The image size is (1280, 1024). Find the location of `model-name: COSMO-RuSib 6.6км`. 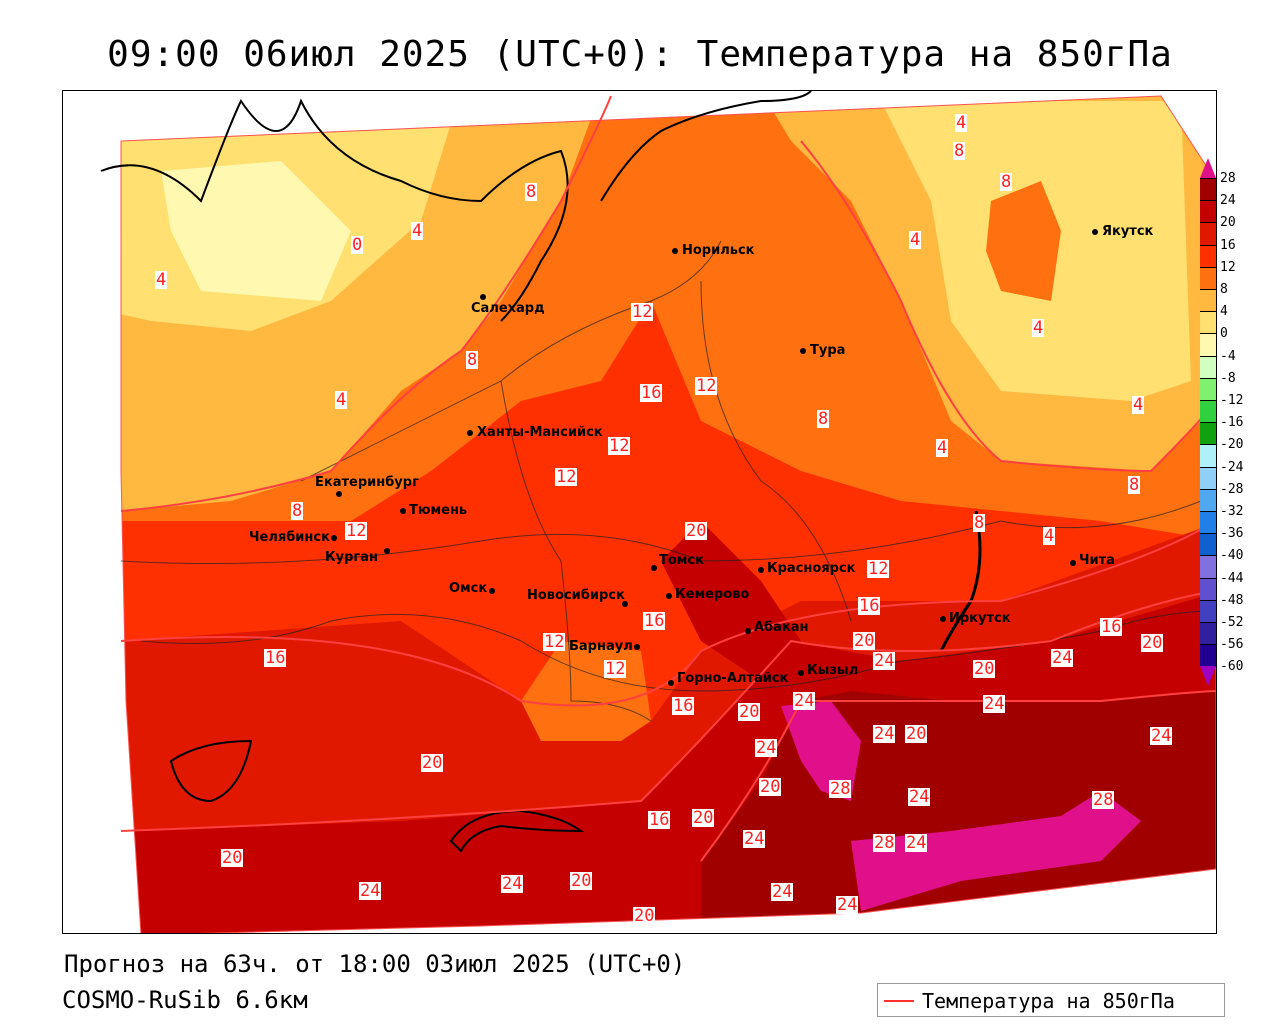

model-name: COSMO-RuSib 6.6км is located at coordinates (185, 1000).